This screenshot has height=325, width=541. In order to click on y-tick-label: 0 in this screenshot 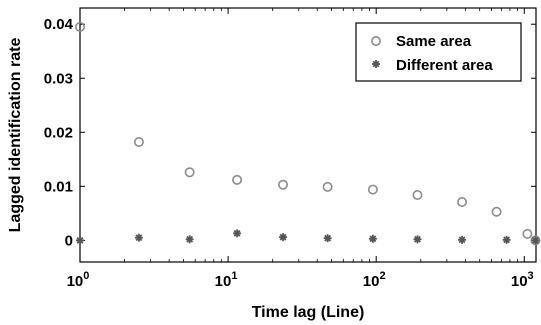, I will do `click(69, 240)`.